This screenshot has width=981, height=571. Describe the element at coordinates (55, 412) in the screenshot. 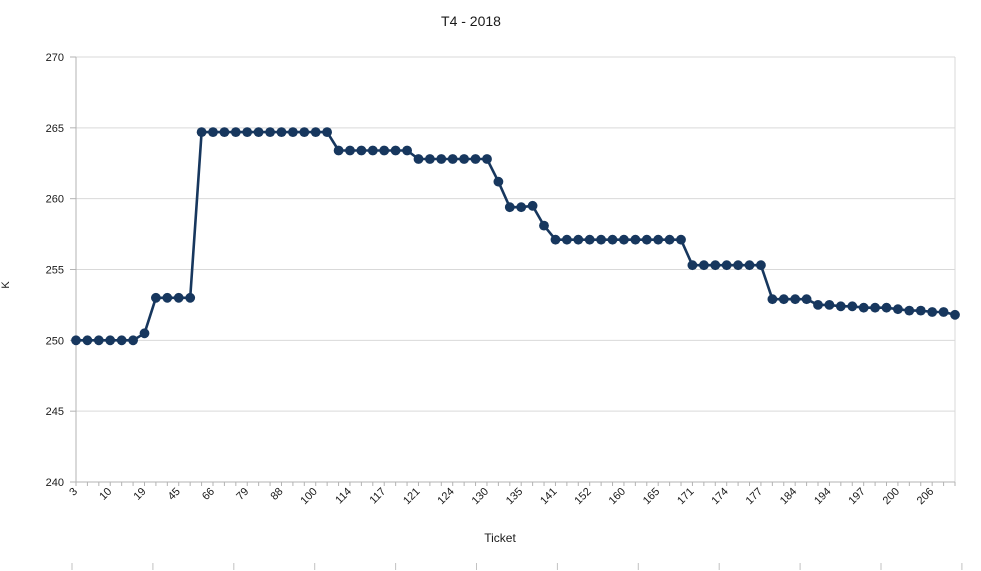

I see `y-tick-label: 245` at that location.